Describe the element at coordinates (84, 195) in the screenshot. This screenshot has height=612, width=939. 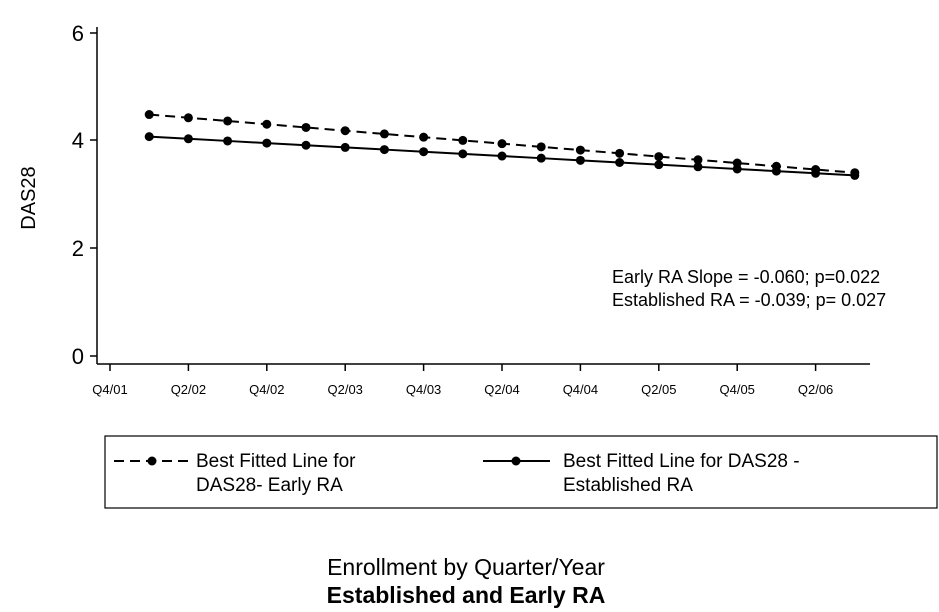
I see `y-ticks: 0 2 4 6` at that location.